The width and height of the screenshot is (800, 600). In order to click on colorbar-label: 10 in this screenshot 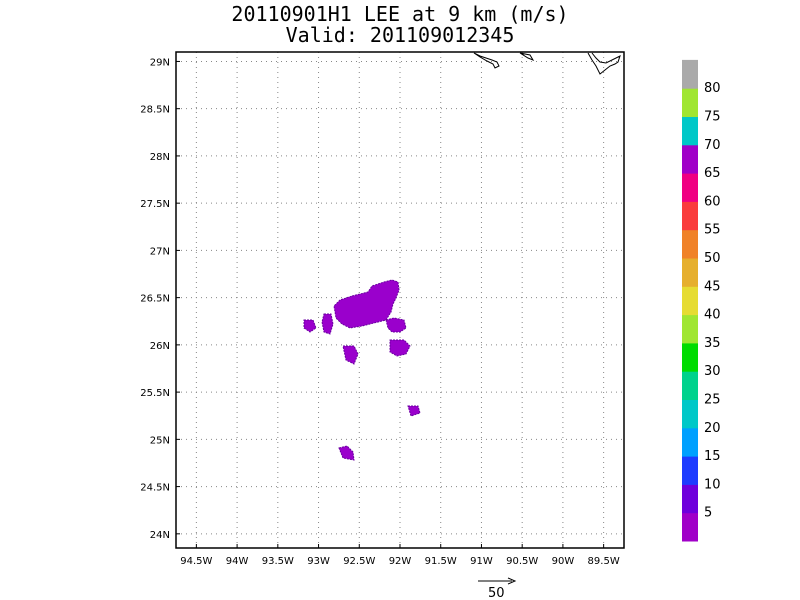, I will do `click(712, 484)`.